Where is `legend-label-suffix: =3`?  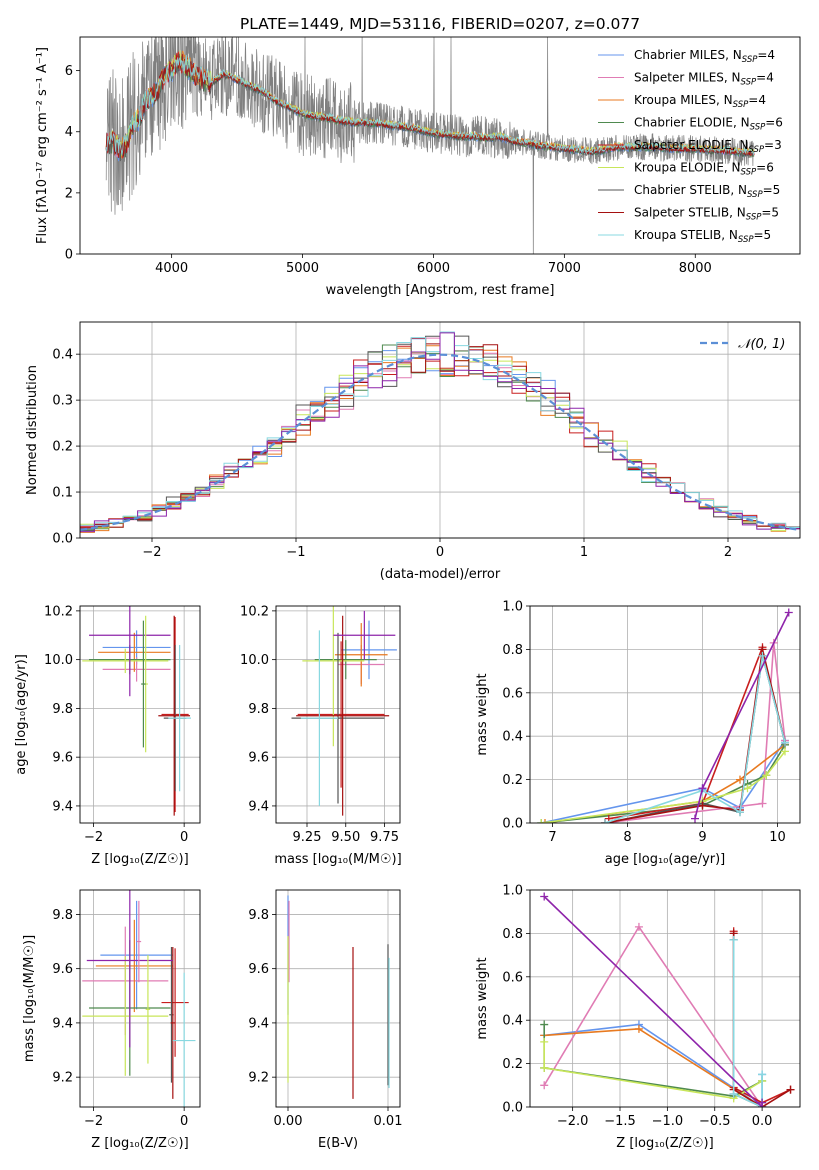 legend-label-suffix: =3 is located at coordinates (773, 145).